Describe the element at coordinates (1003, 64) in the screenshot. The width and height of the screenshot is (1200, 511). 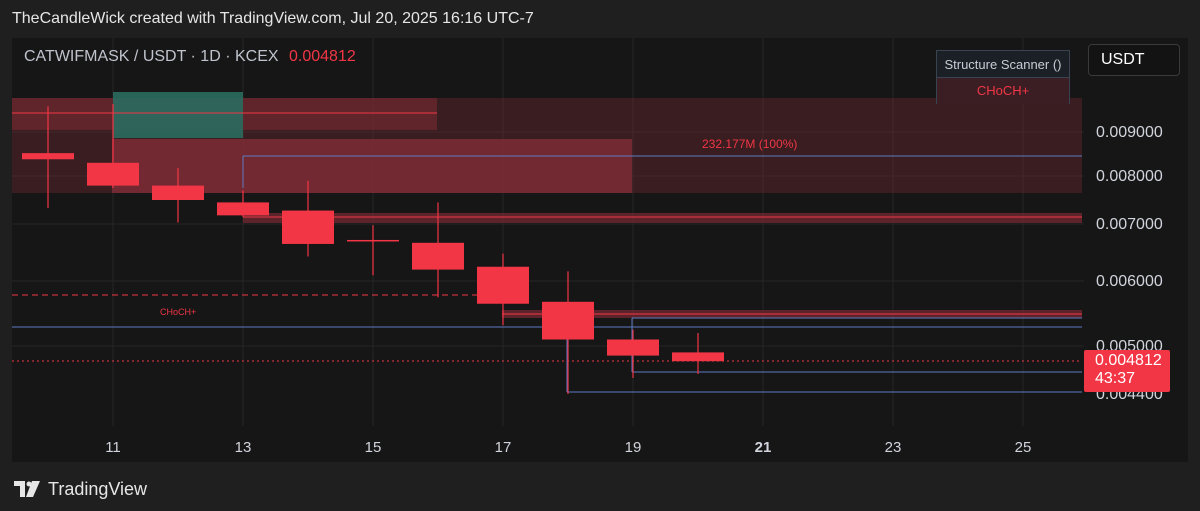
I see `scanner-title: Structure Scanner ()` at that location.